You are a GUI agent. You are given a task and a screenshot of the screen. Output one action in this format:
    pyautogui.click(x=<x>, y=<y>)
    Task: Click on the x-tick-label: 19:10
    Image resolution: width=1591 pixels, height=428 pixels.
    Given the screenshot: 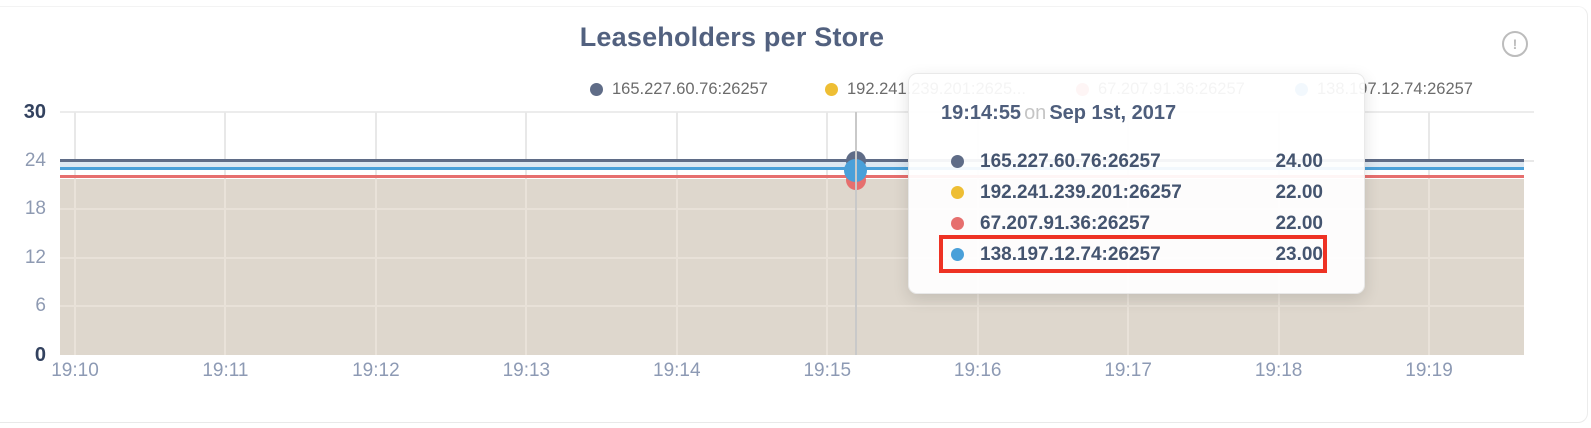 What is the action you would take?
    pyautogui.click(x=75, y=370)
    